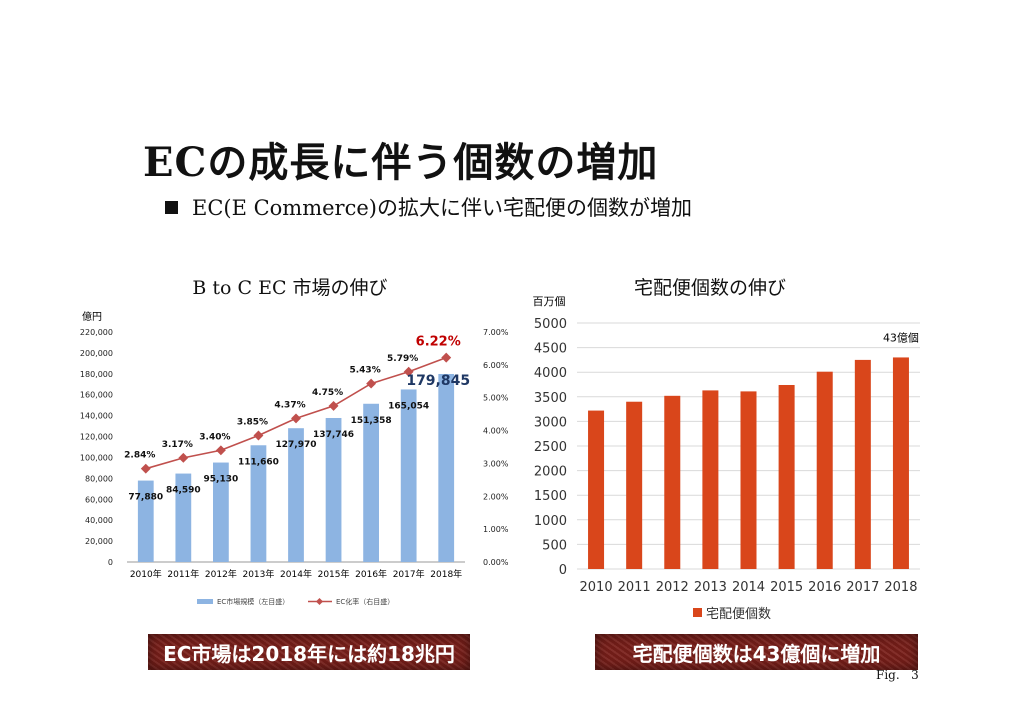 The image size is (1024, 724). Describe the element at coordinates (438, 342) in the screenshot. I see `rate-value-label: 6.22%` at that location.